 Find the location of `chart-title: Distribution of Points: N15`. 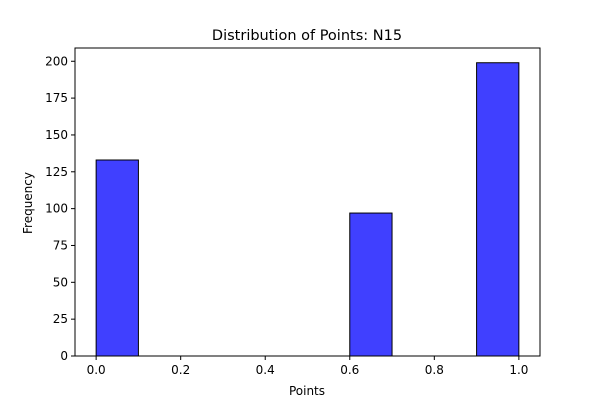

chart-title: Distribution of Points: N15 is located at coordinates (307, 36).